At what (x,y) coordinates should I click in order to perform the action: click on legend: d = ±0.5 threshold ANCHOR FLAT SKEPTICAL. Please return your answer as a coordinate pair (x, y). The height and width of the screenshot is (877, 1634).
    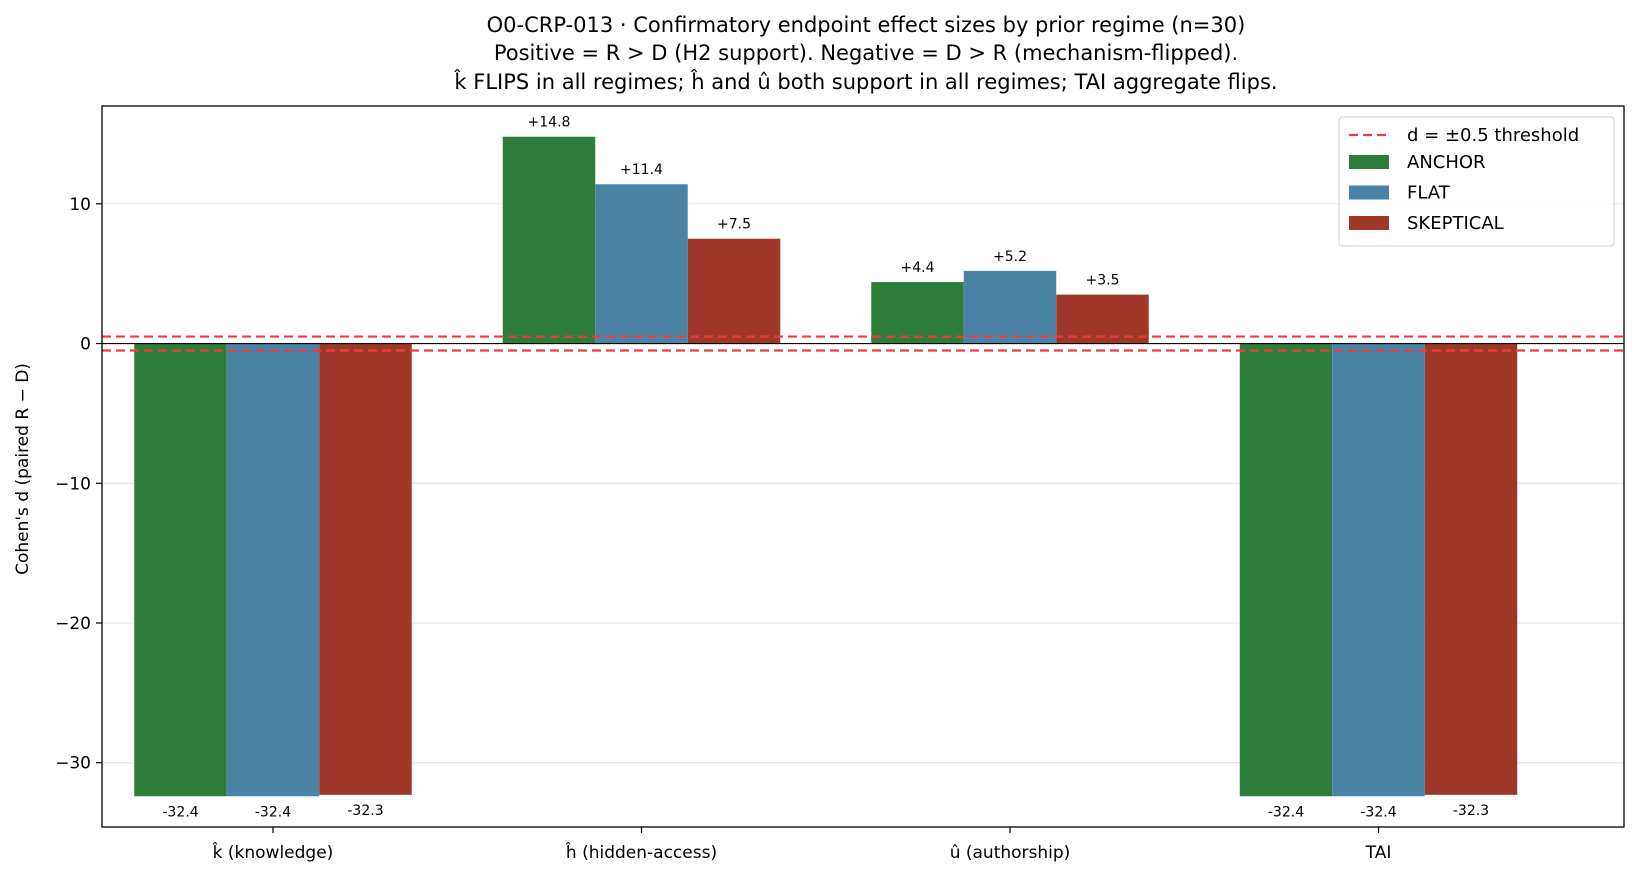
    Looking at the image, I should click on (1476, 181).